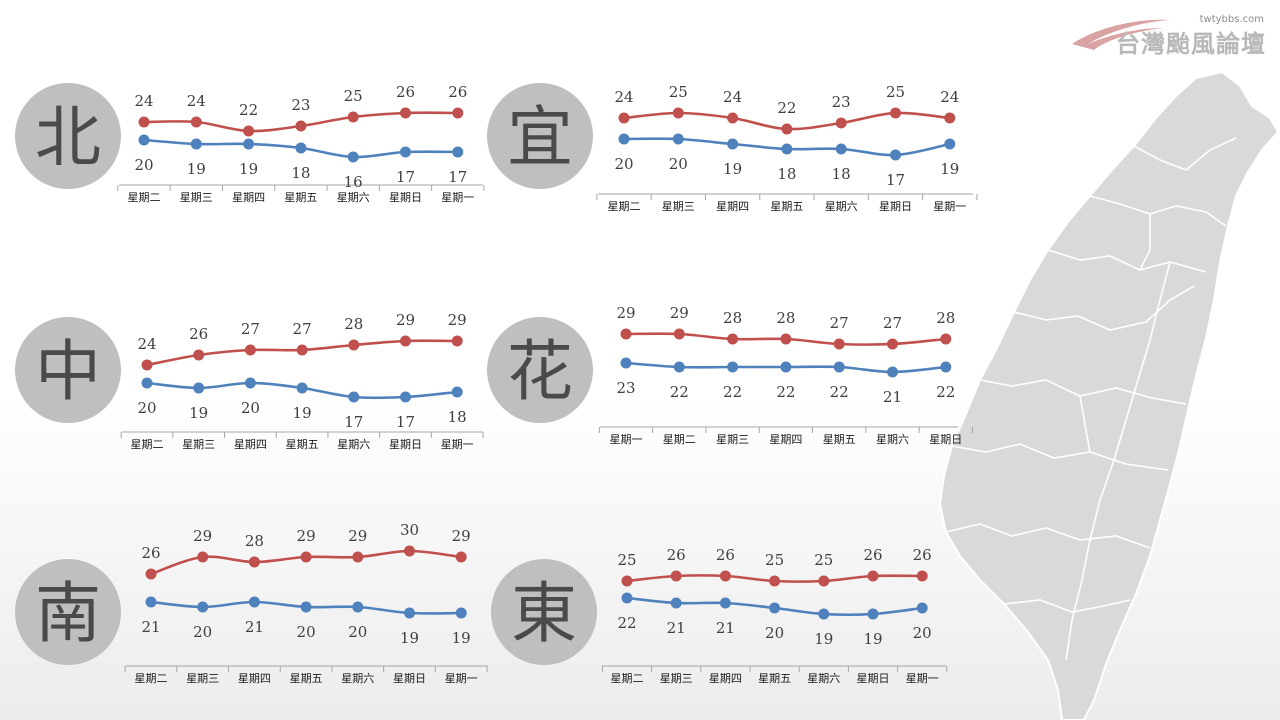 Image resolution: width=1280 pixels, height=720 pixels. I want to click on data-label: 17, so click(405, 177).